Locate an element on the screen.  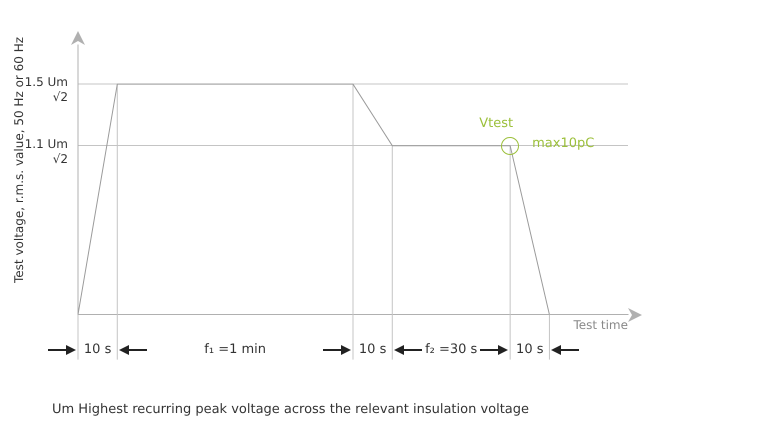
text: 1.1 Um √2 is located at coordinates (46, 151).